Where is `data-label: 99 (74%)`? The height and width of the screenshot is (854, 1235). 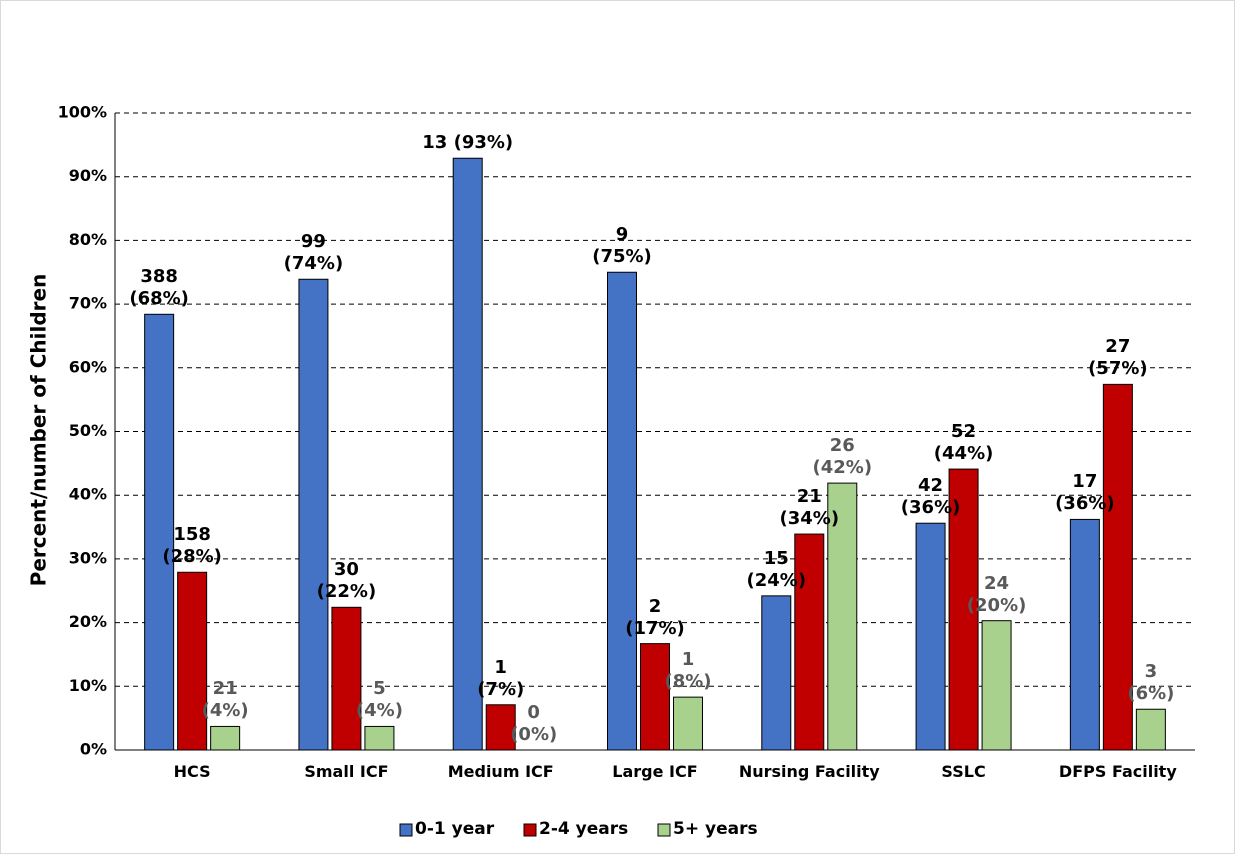 data-label: 99 (74%) is located at coordinates (313, 253).